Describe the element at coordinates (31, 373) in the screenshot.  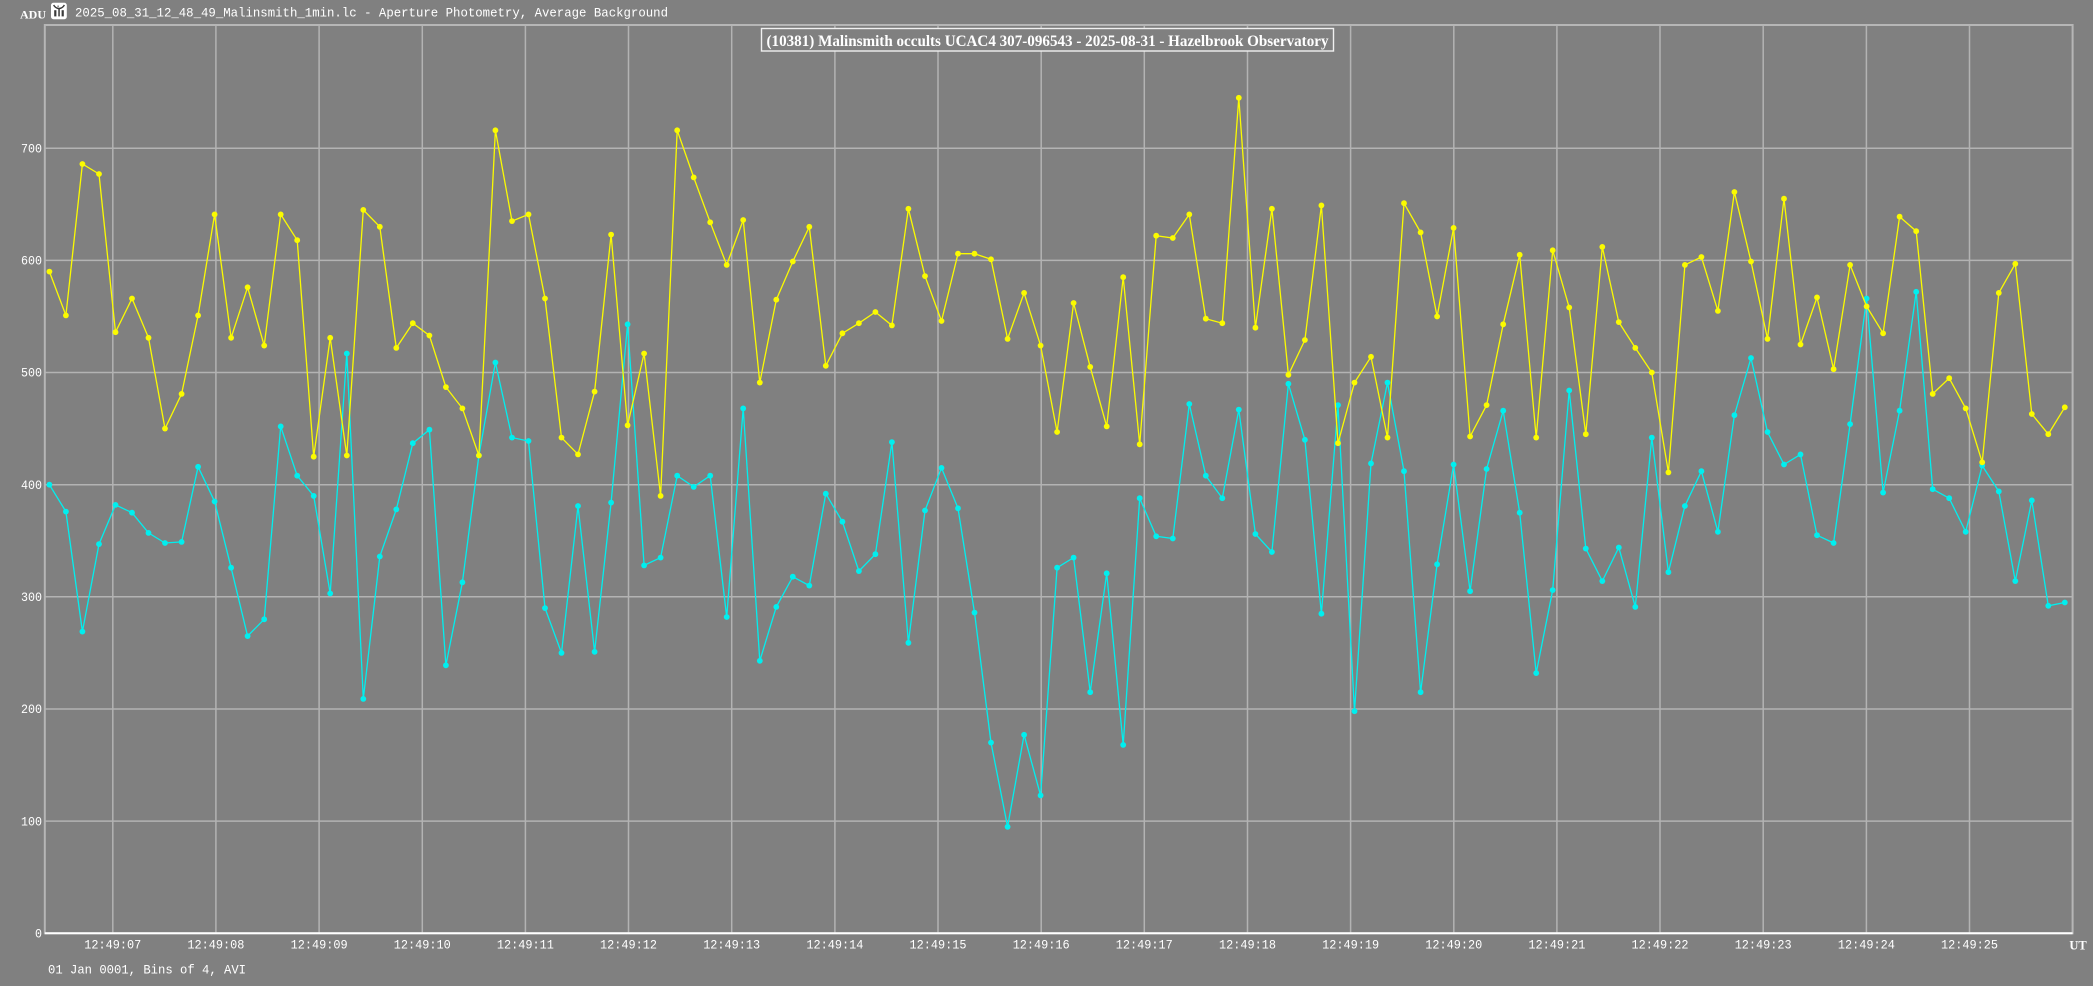
I see `svg-text: 500` at that location.